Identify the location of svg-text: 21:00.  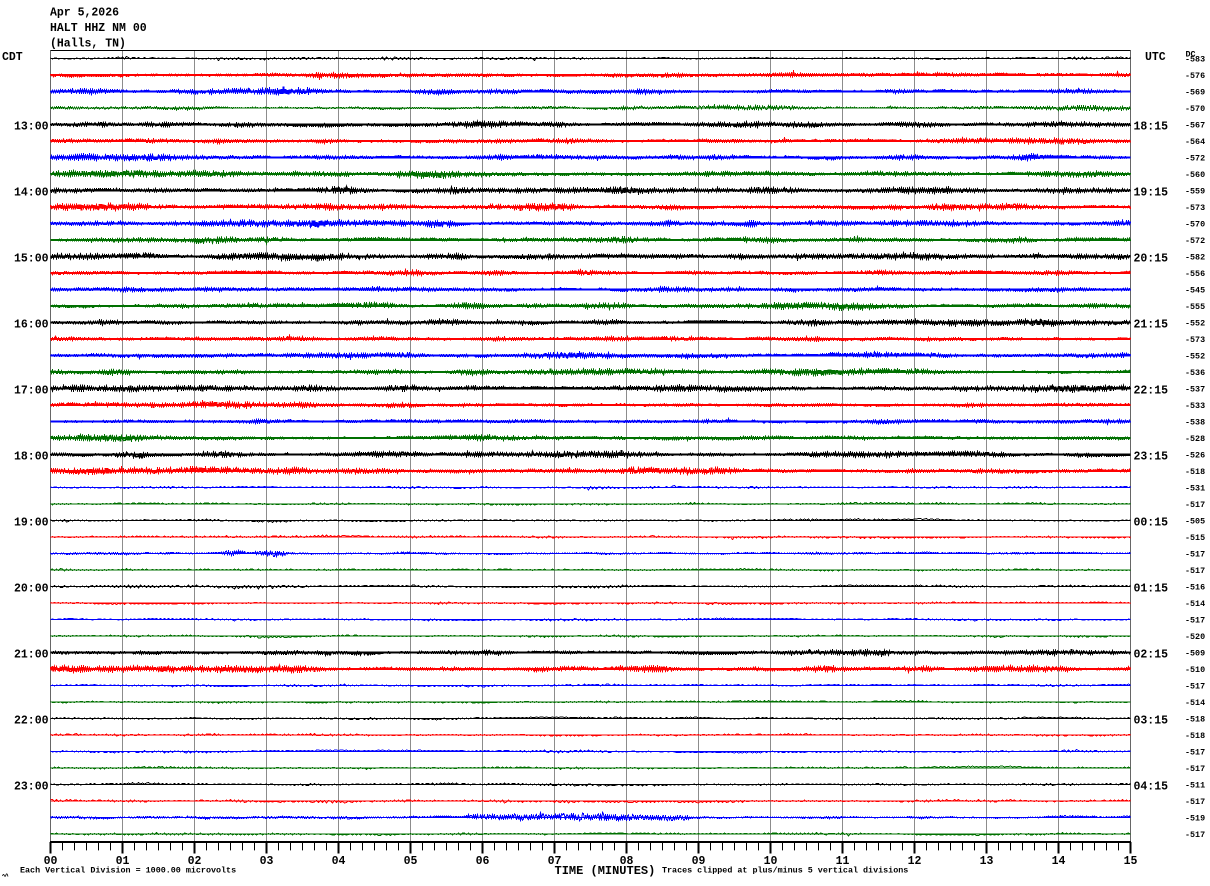
(31, 654).